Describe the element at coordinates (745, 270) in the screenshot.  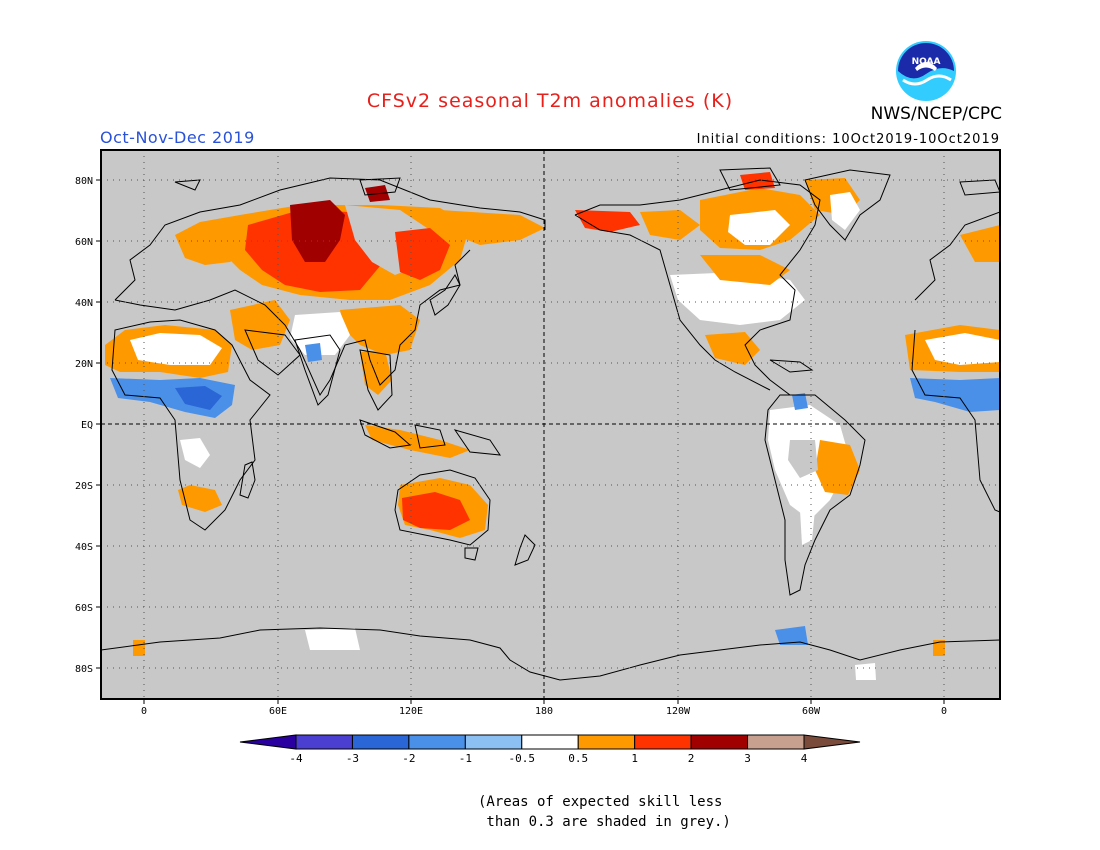
I see `patch-usa-orange` at that location.